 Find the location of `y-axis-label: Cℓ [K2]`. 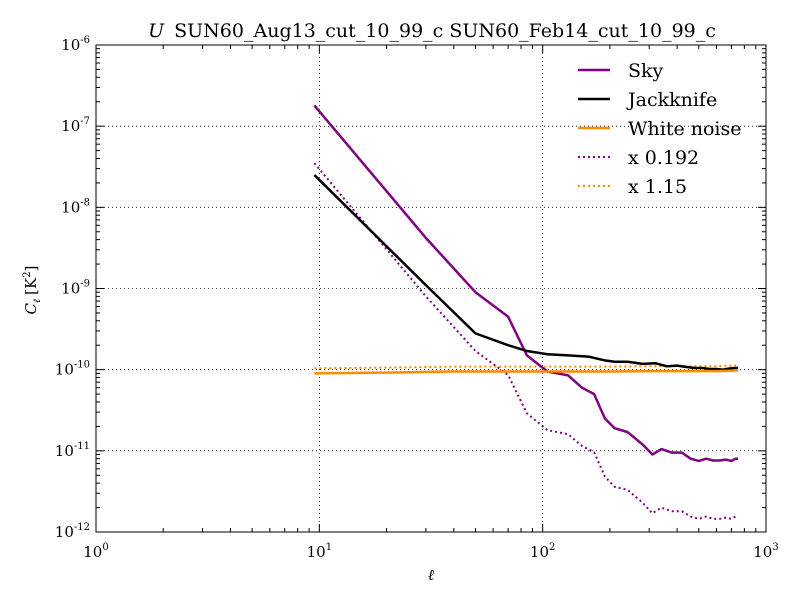

y-axis-label: Cℓ [K2] is located at coordinates (32, 290).